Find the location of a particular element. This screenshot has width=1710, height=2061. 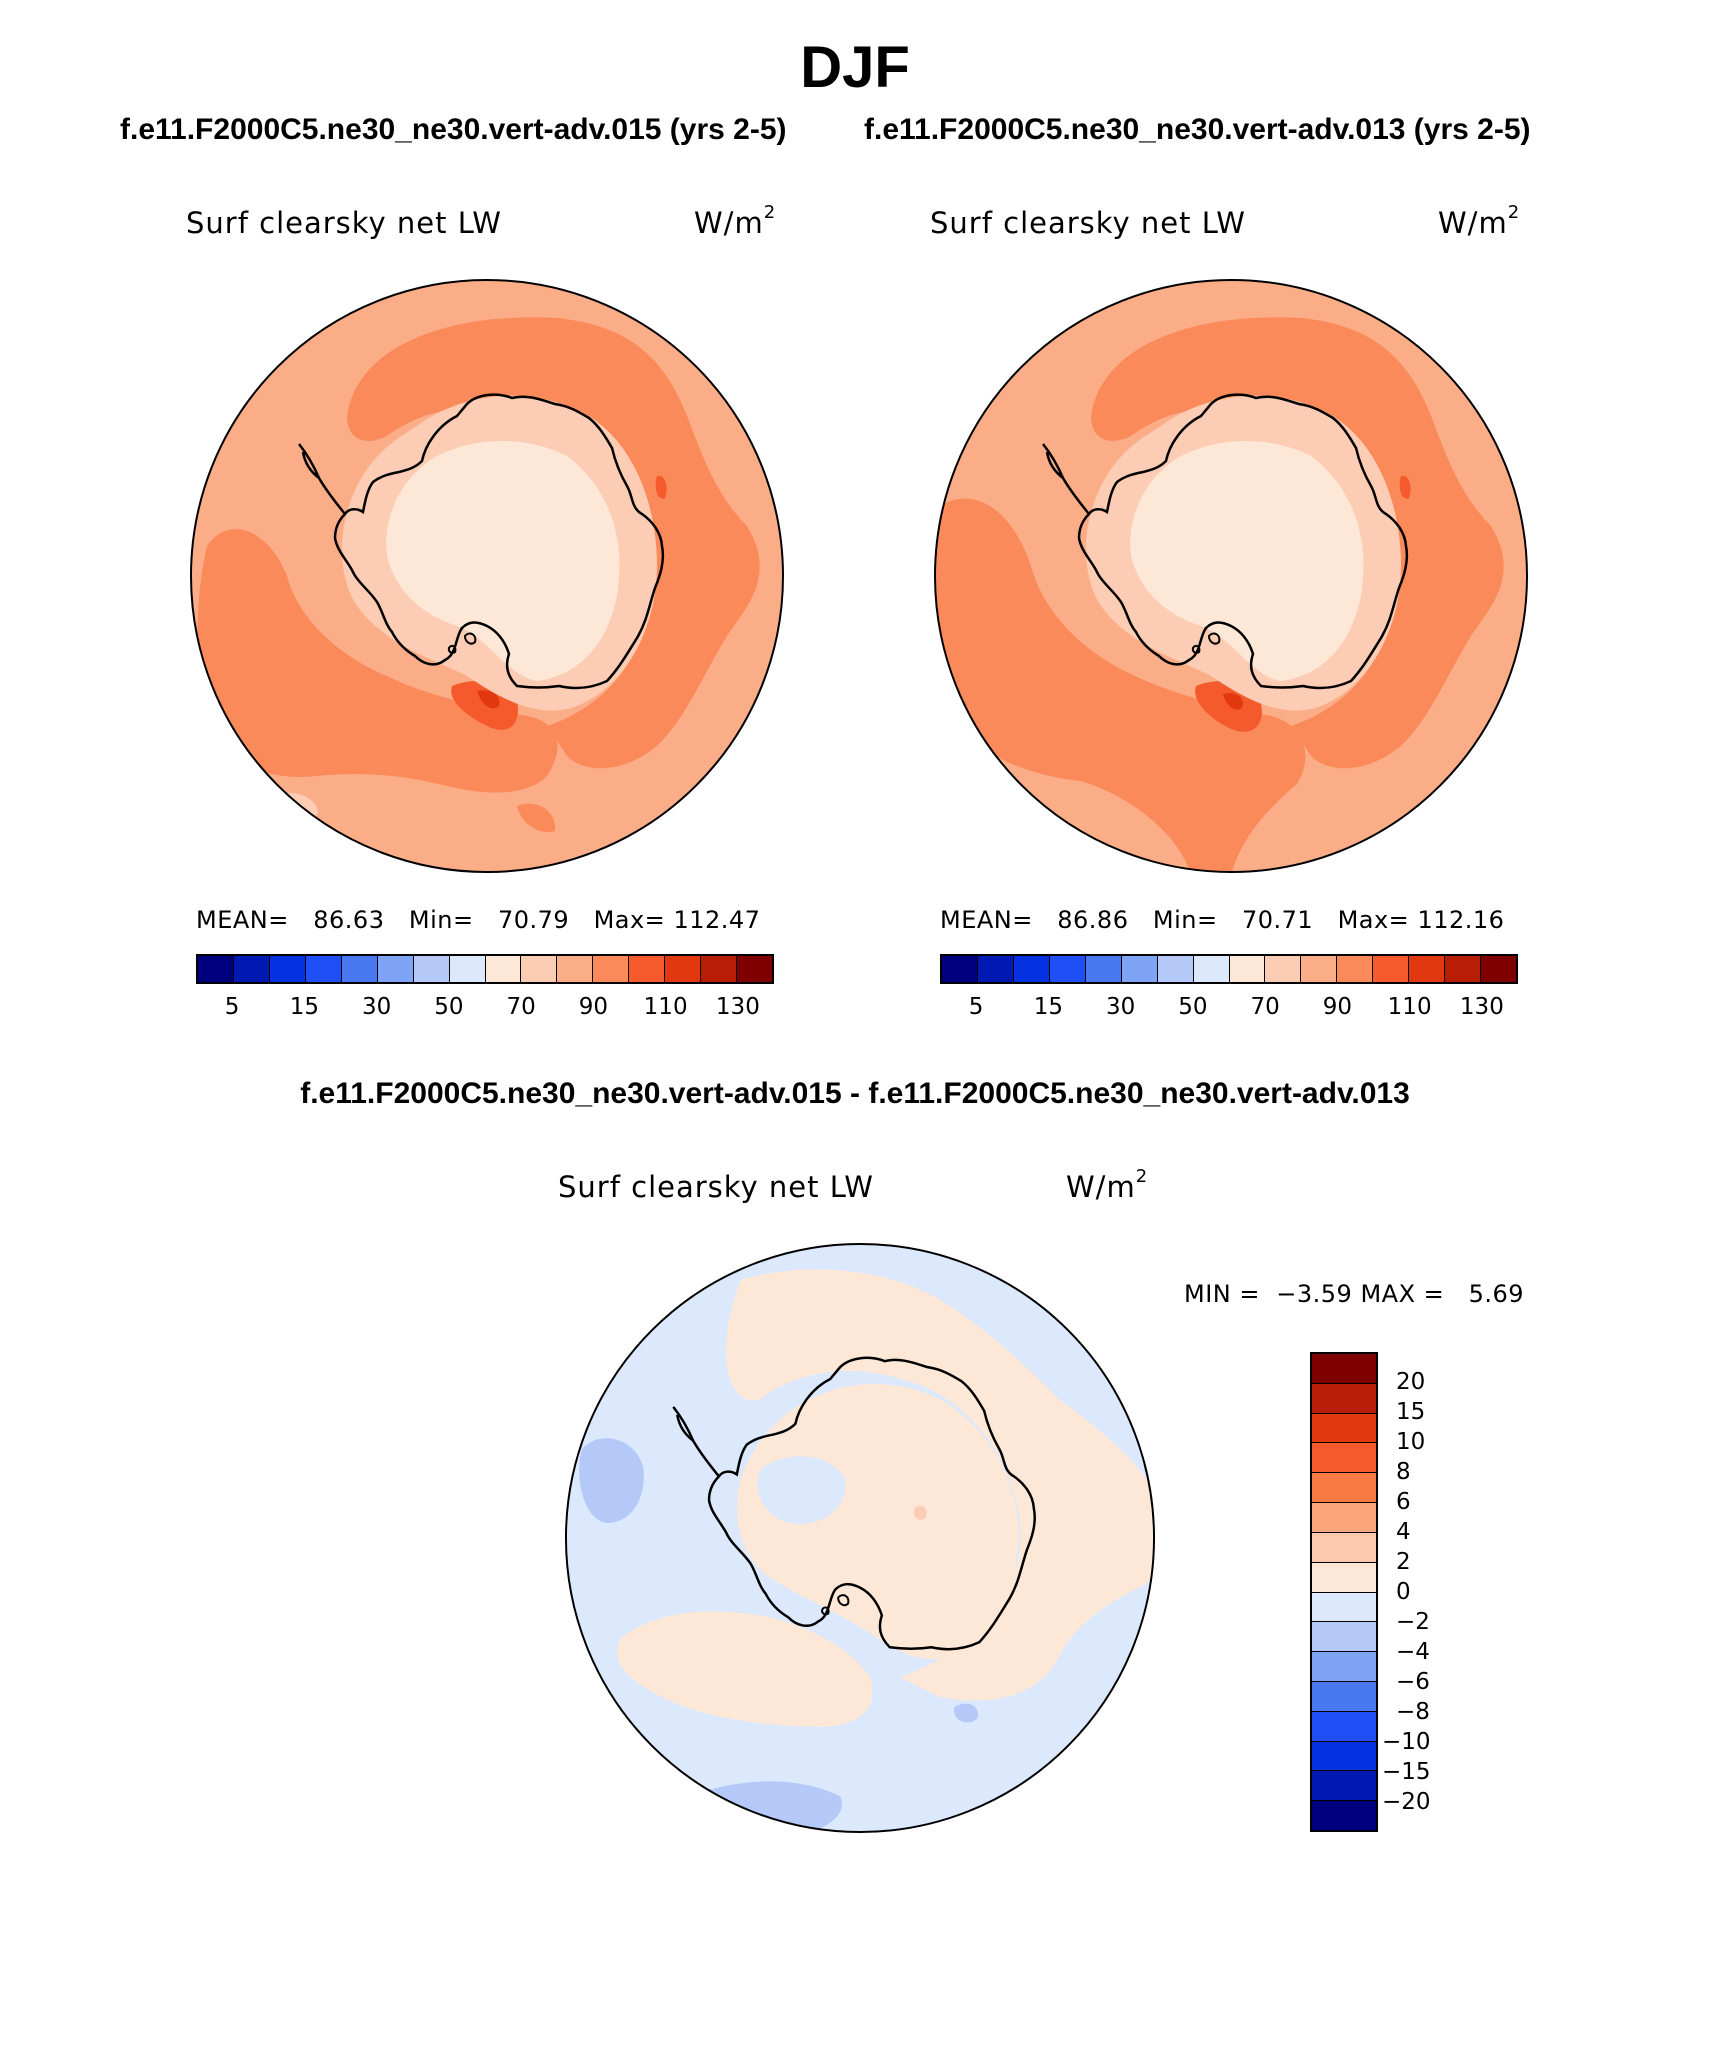

colorbar-tick-label: 8 is located at coordinates (1403, 1472).